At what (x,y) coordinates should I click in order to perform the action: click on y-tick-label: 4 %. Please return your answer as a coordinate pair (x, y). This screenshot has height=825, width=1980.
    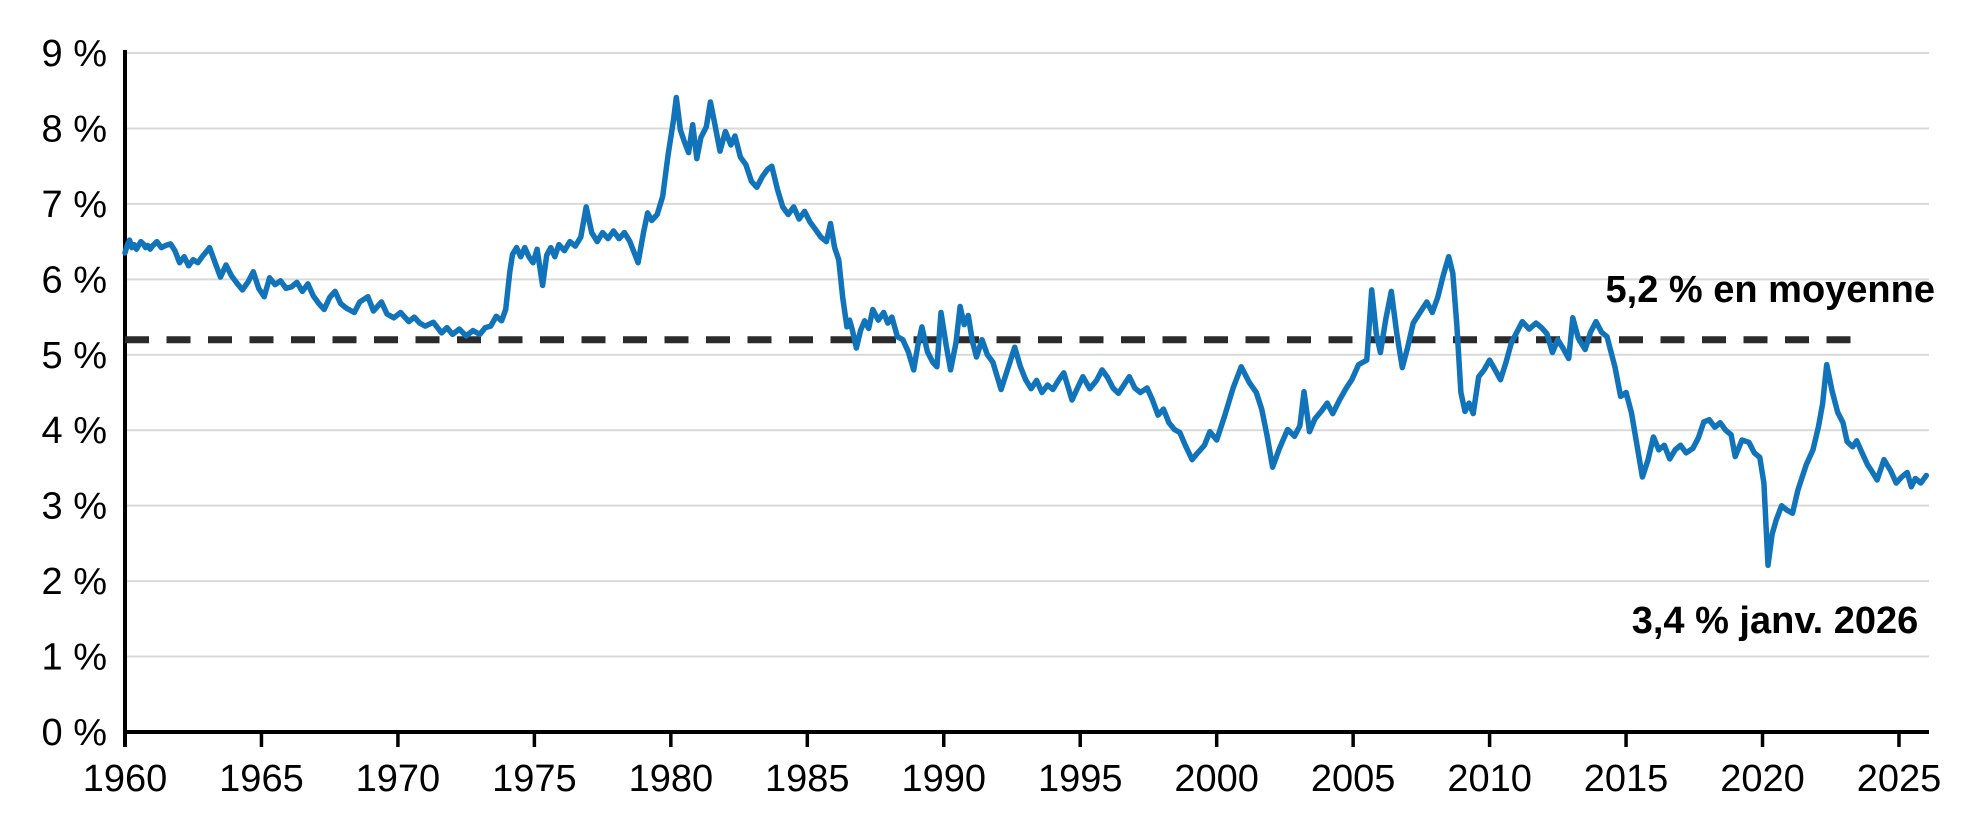
    Looking at the image, I should click on (74, 431).